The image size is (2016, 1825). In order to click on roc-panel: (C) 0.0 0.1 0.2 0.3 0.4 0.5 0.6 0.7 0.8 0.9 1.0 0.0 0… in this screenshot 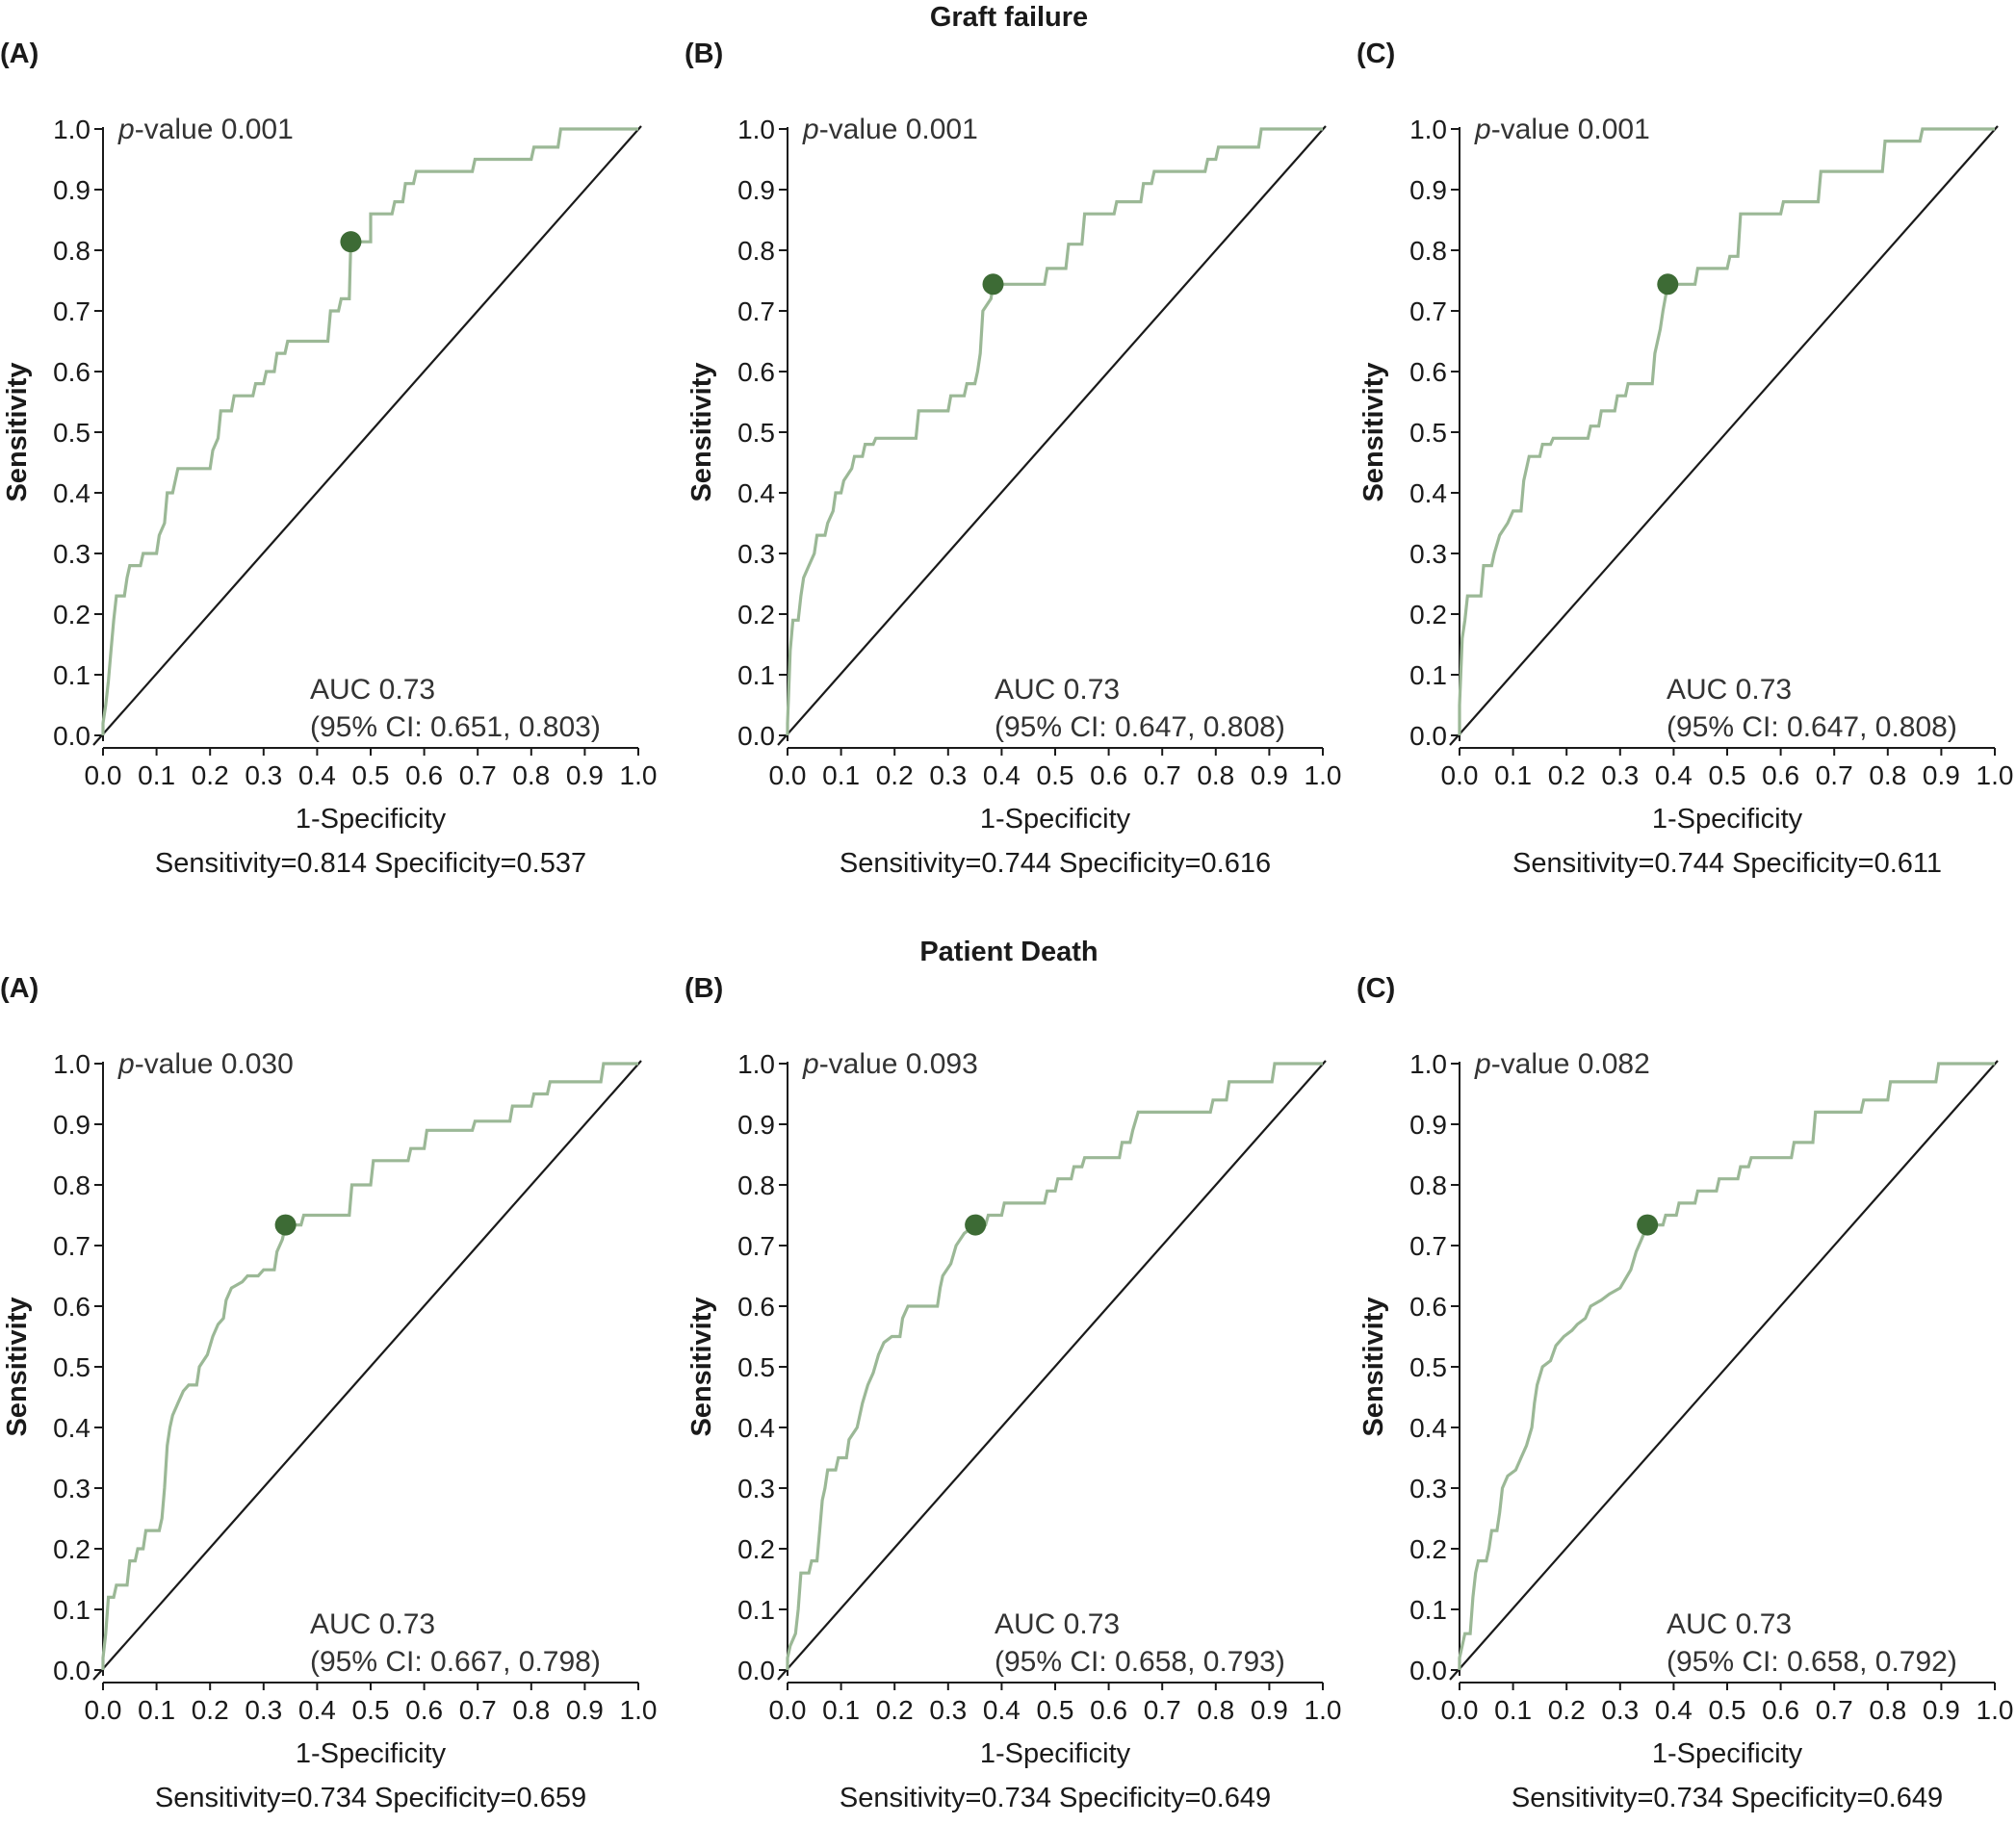, I will do `click(1685, 1393)`.